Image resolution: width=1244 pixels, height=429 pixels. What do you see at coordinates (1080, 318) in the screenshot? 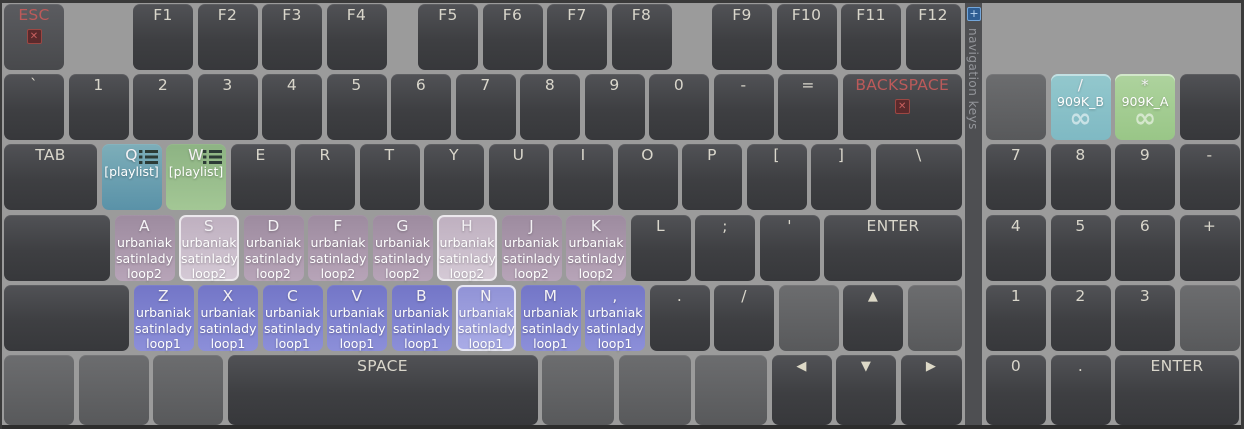
I see `key-numpad-2: 2` at bounding box center [1080, 318].